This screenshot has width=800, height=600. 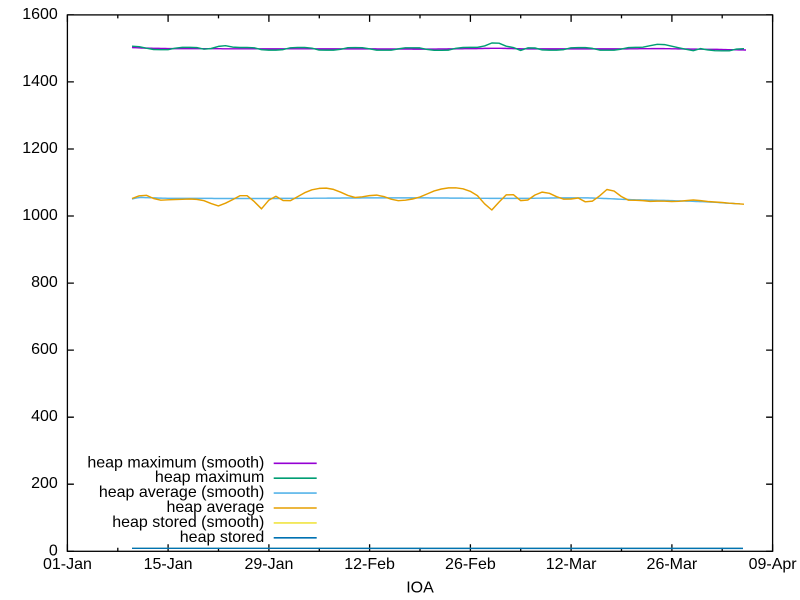 I want to click on svg-text: 1200, so click(x=40, y=148).